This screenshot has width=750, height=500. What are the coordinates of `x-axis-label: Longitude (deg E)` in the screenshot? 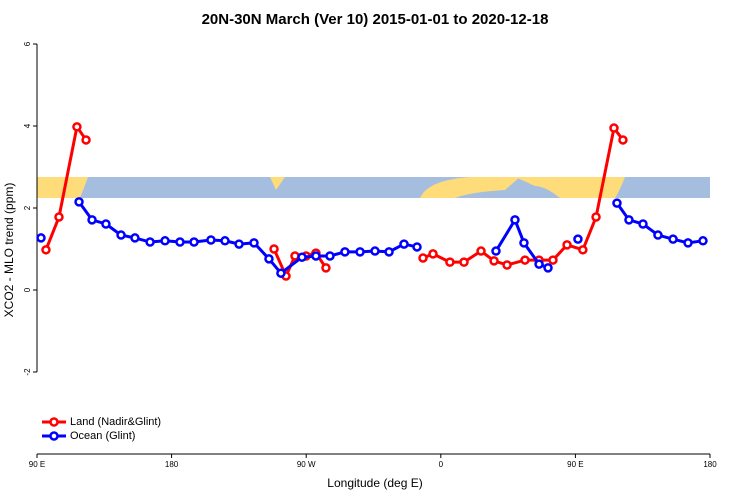 It's located at (374, 483).